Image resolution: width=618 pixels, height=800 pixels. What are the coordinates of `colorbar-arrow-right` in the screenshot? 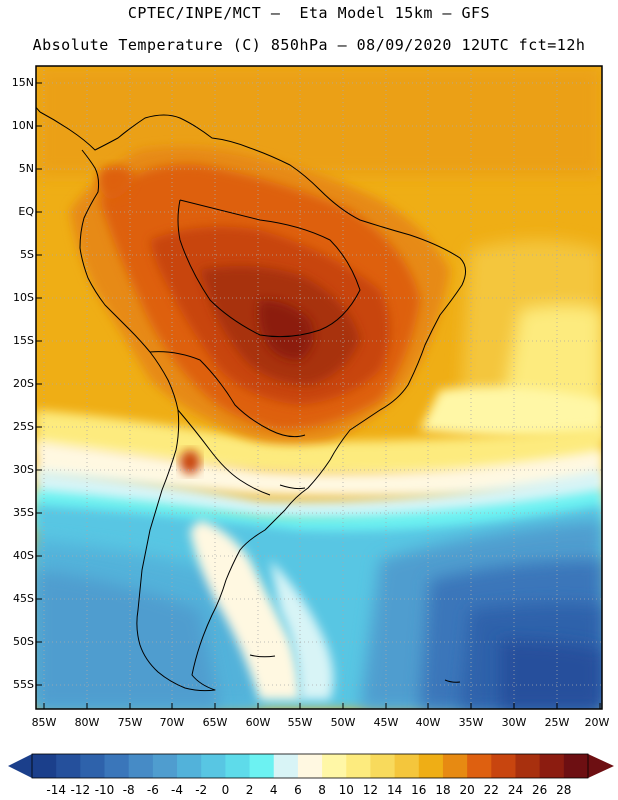 It's located at (601, 766).